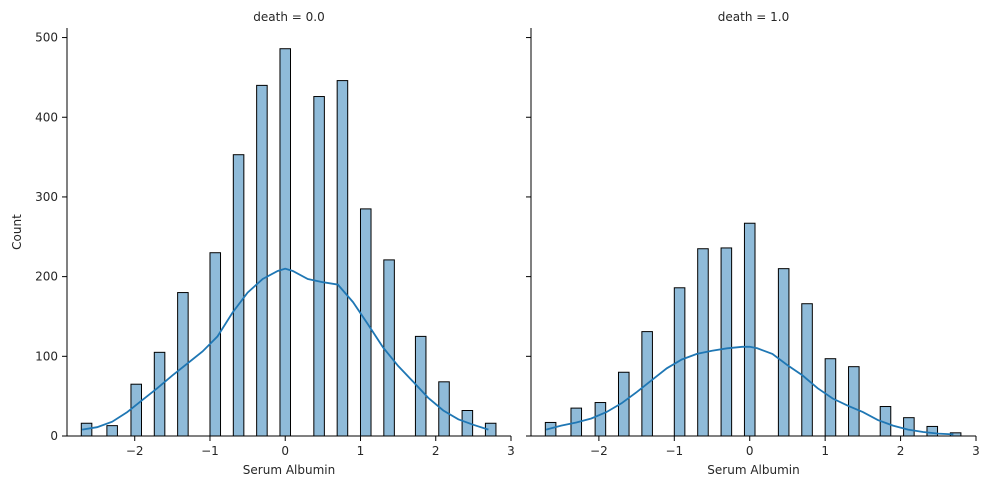  What do you see at coordinates (288, 17) in the screenshot?
I see `panel-title: death = 0.0` at bounding box center [288, 17].